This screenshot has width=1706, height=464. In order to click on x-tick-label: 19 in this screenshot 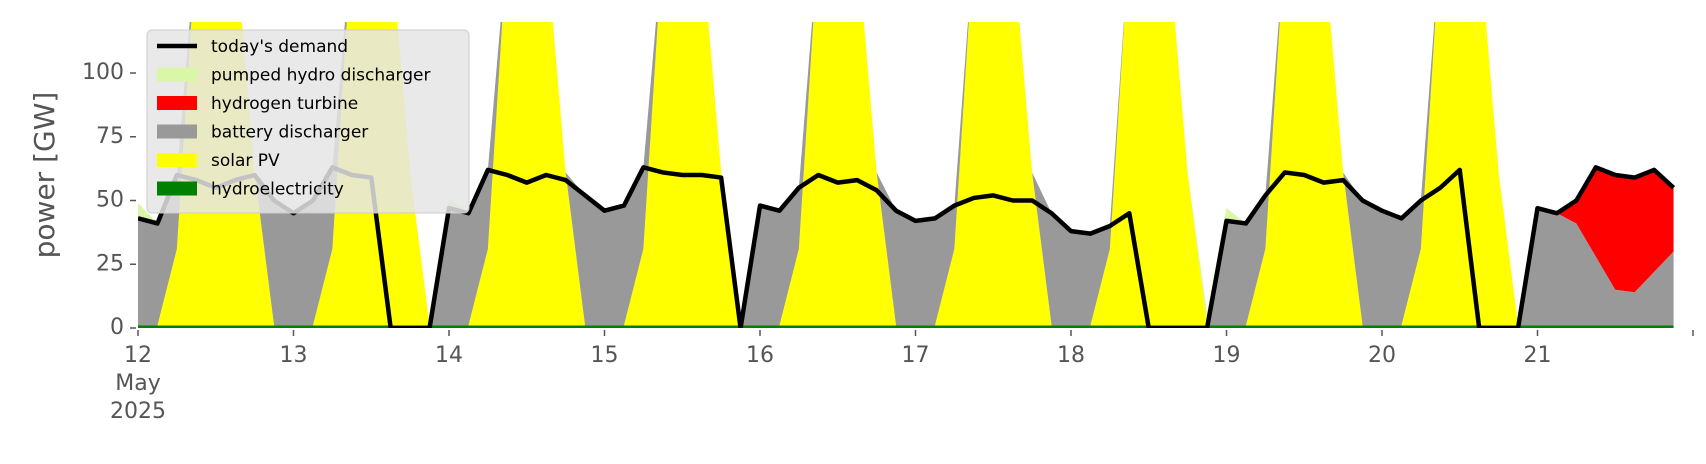, I will do `click(1227, 355)`.